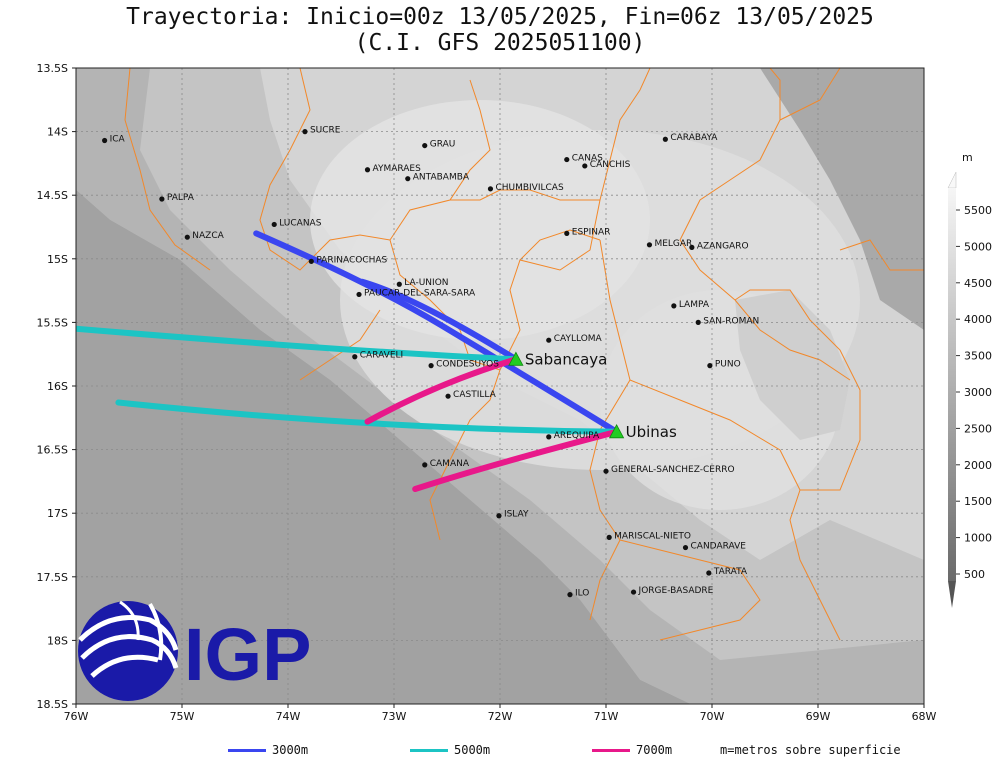  I want to click on legend-item-7000: 7000m, so click(632, 750).